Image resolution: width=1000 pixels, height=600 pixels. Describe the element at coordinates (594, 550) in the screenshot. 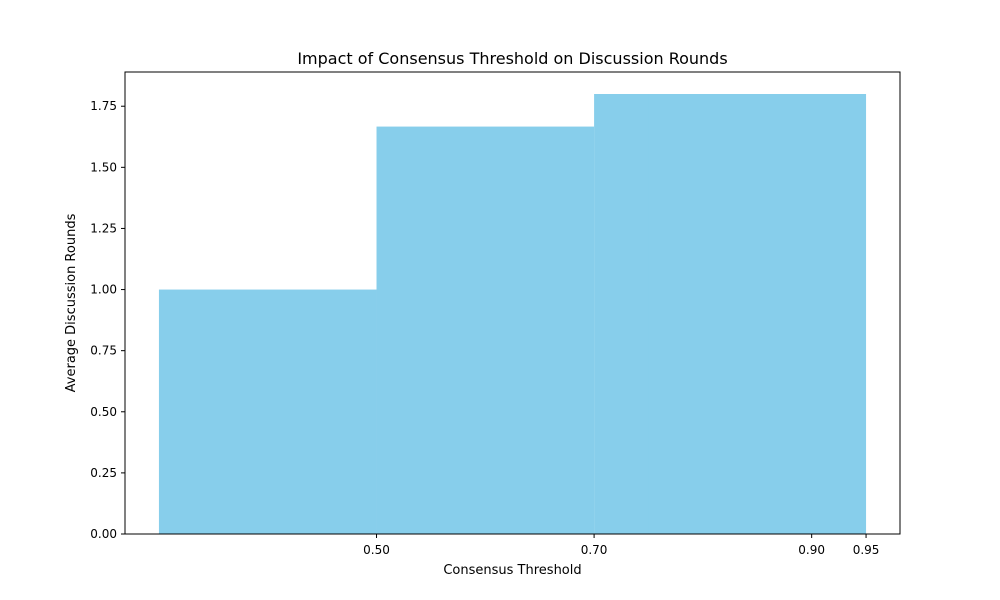

I see `x-tick-label: 0.70` at that location.